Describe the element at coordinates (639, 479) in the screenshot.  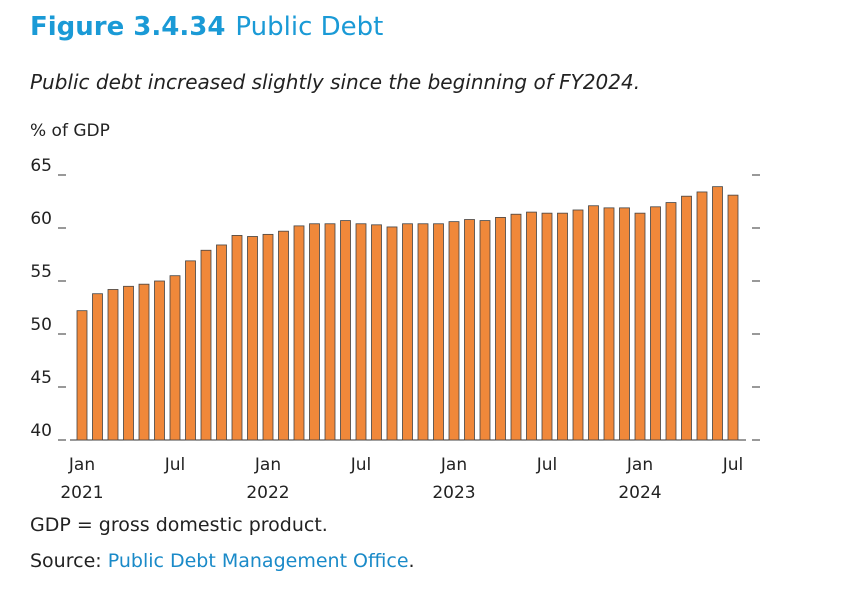
I see `x-tick-label: Jan 2024` at that location.